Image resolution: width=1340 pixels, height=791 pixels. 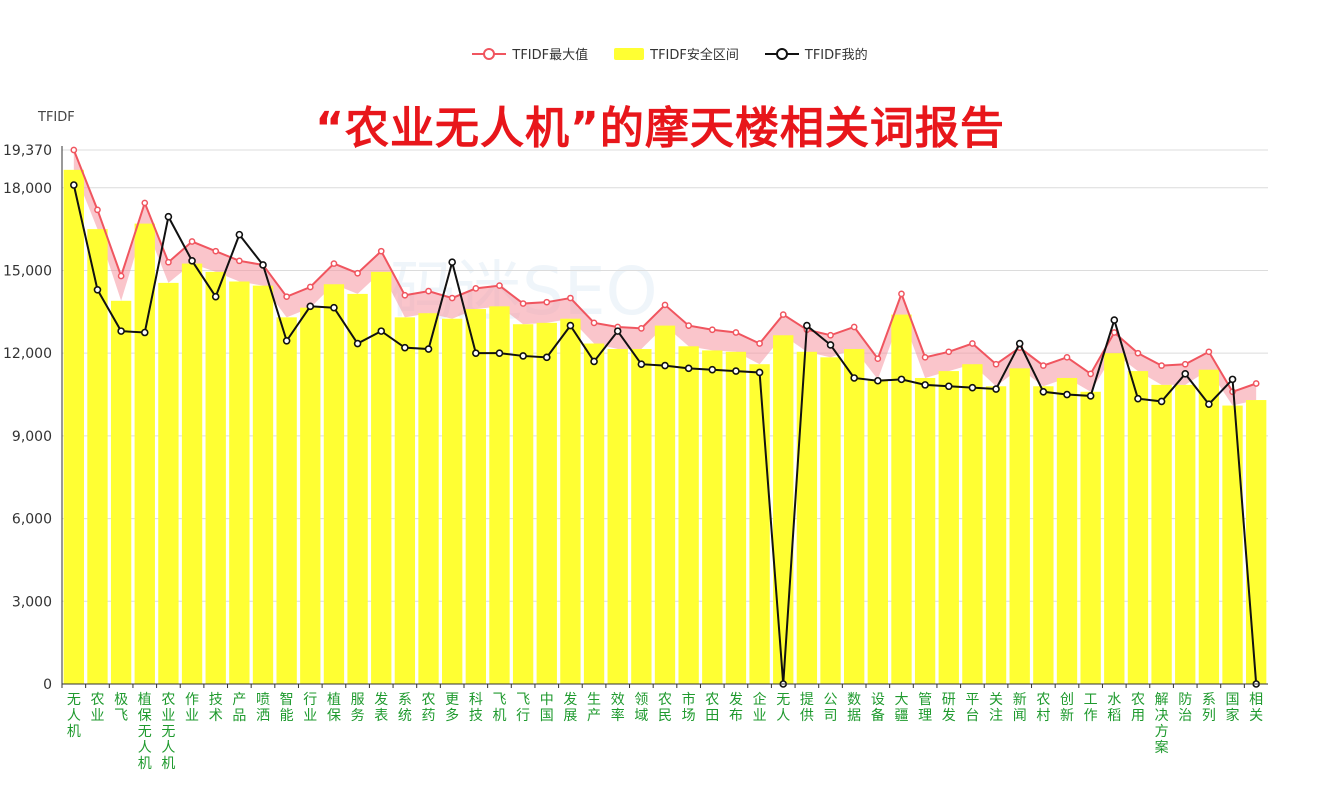 I want to click on x-tick-label-char: 更, so click(x=452, y=700).